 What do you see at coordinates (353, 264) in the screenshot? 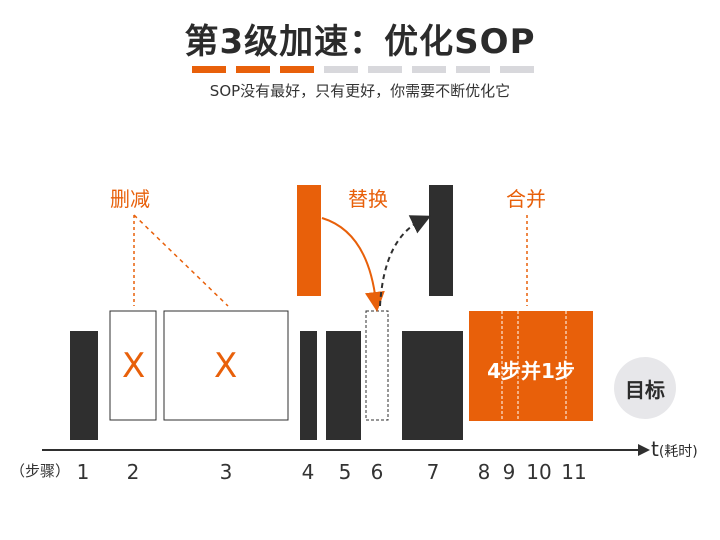
I see `replace-in-arrow` at bounding box center [353, 264].